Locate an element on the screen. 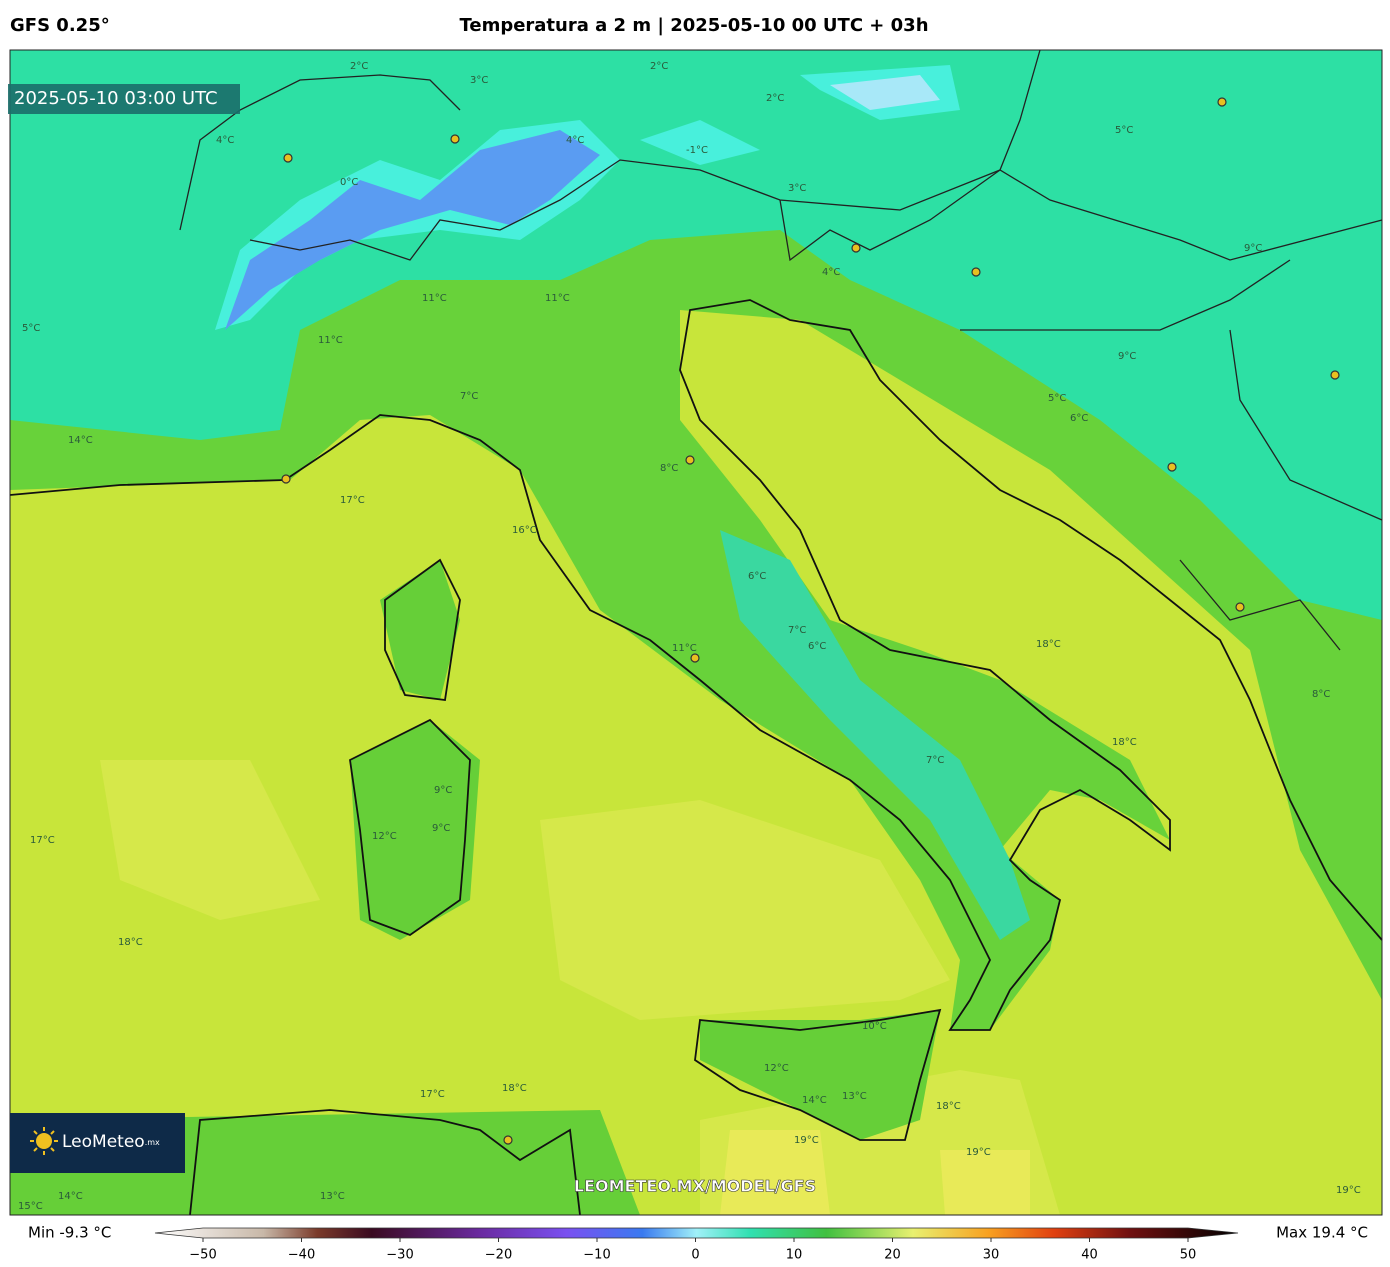 The image size is (1390, 1267). contour-label: 15°C is located at coordinates (30, 1206).